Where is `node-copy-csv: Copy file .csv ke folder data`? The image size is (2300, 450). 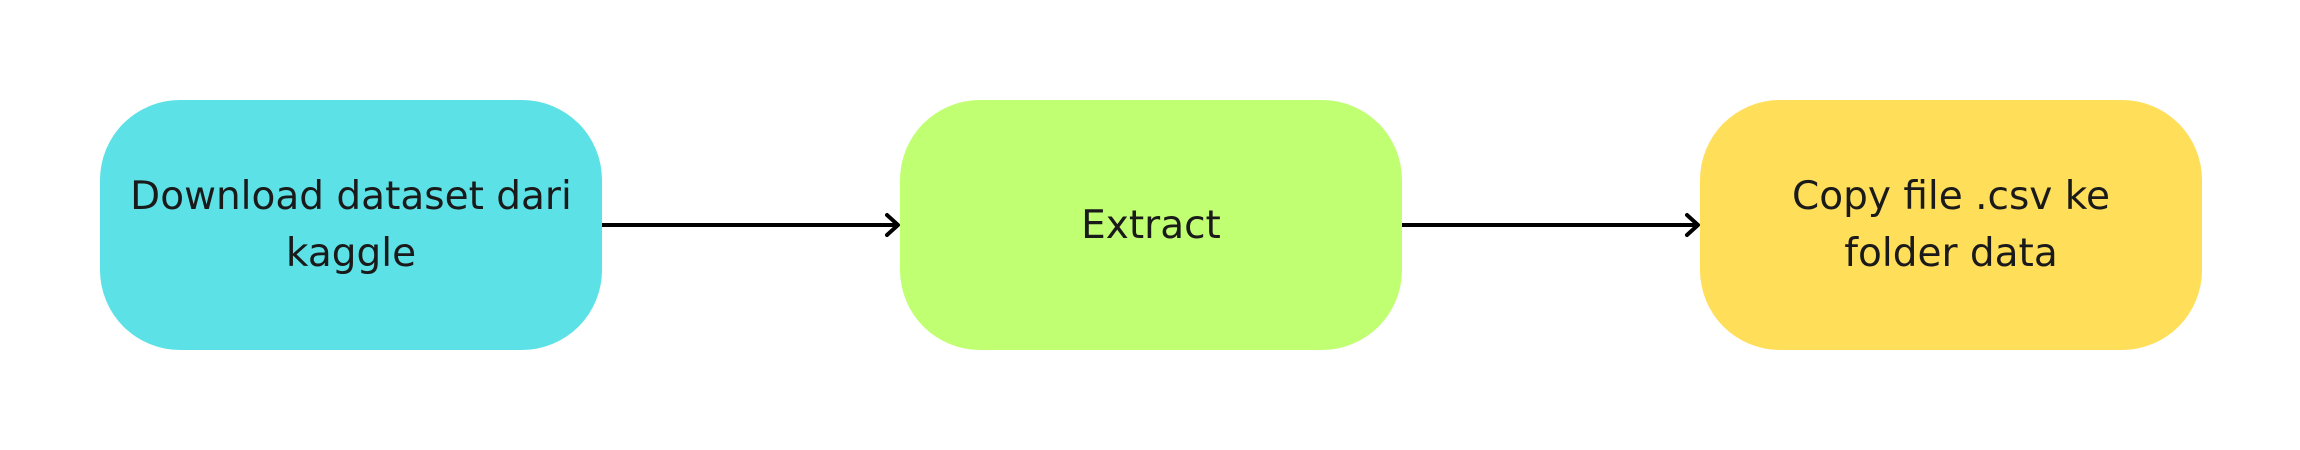 node-copy-csv: Copy file .csv ke folder data is located at coordinates (1951, 225).